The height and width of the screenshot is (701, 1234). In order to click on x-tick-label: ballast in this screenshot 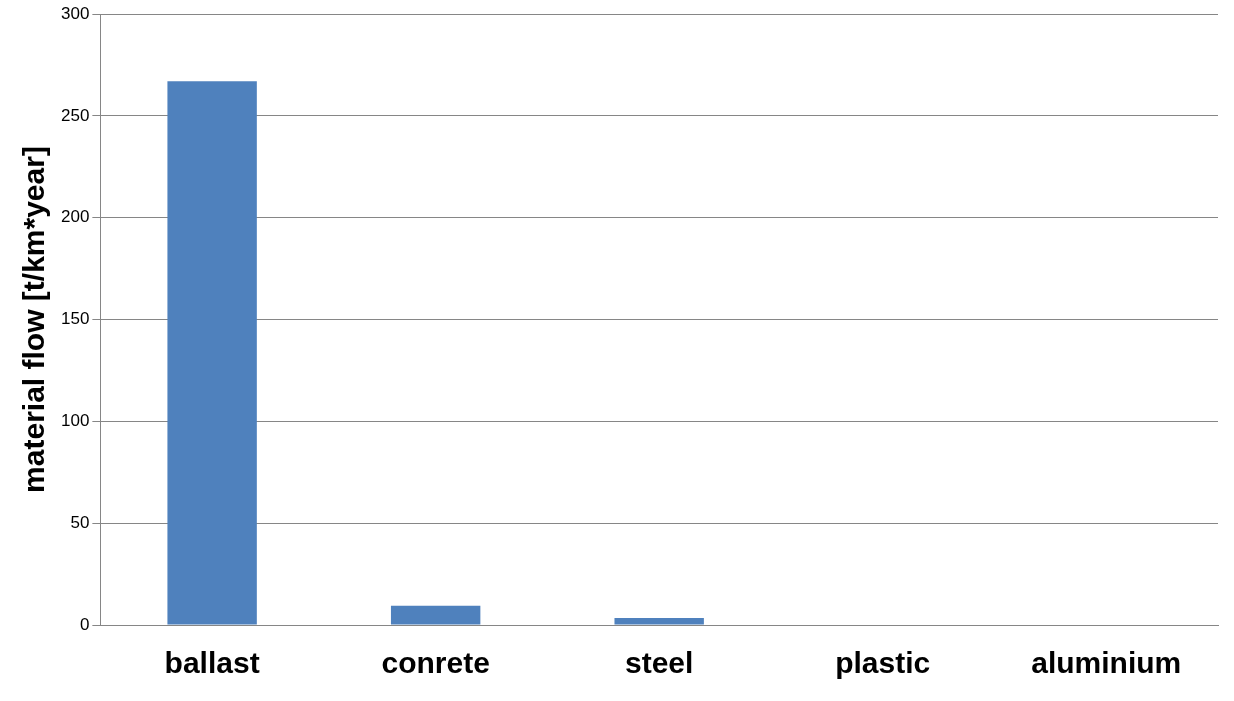, I will do `click(212, 663)`.